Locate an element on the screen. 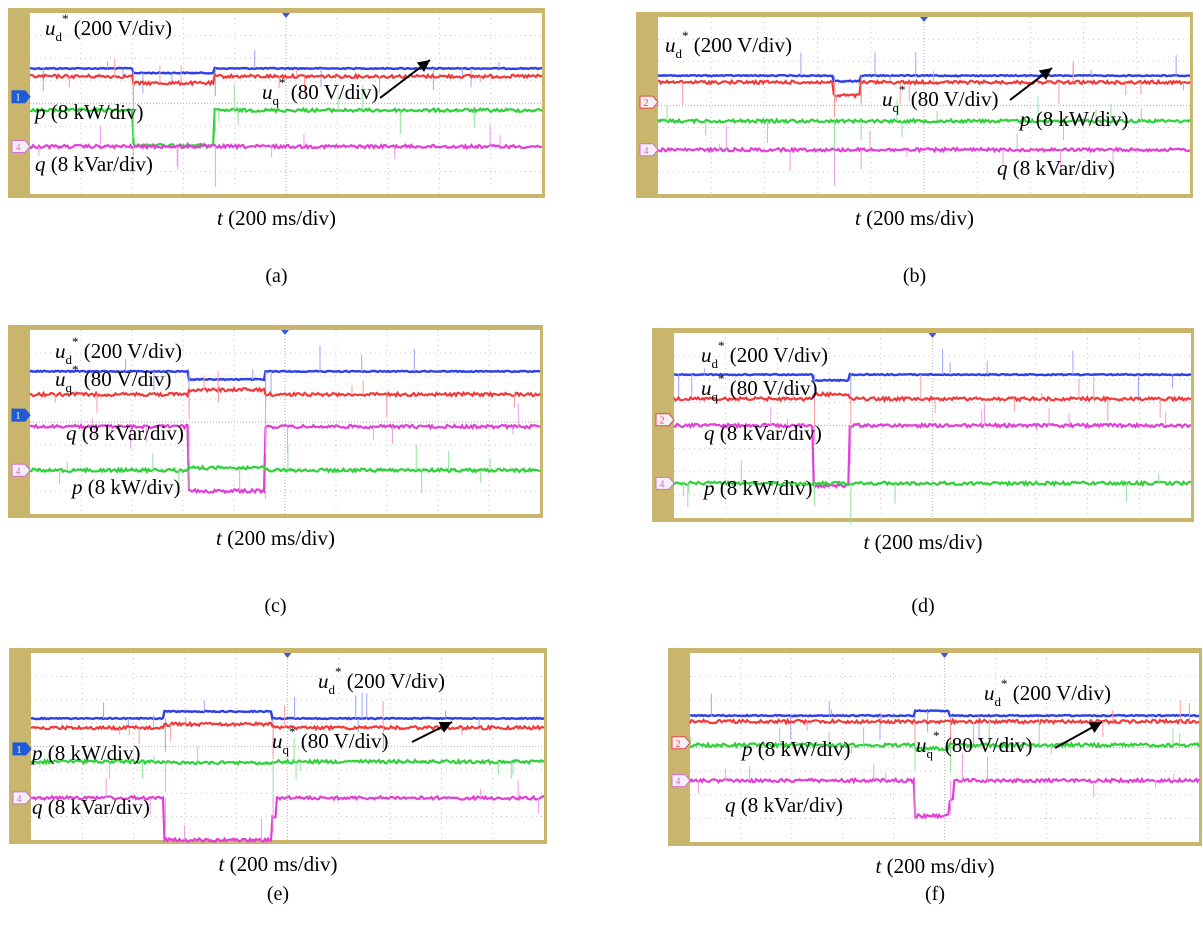 The width and height of the screenshot is (1203, 938). panel-caption: (c) is located at coordinates (275, 606).